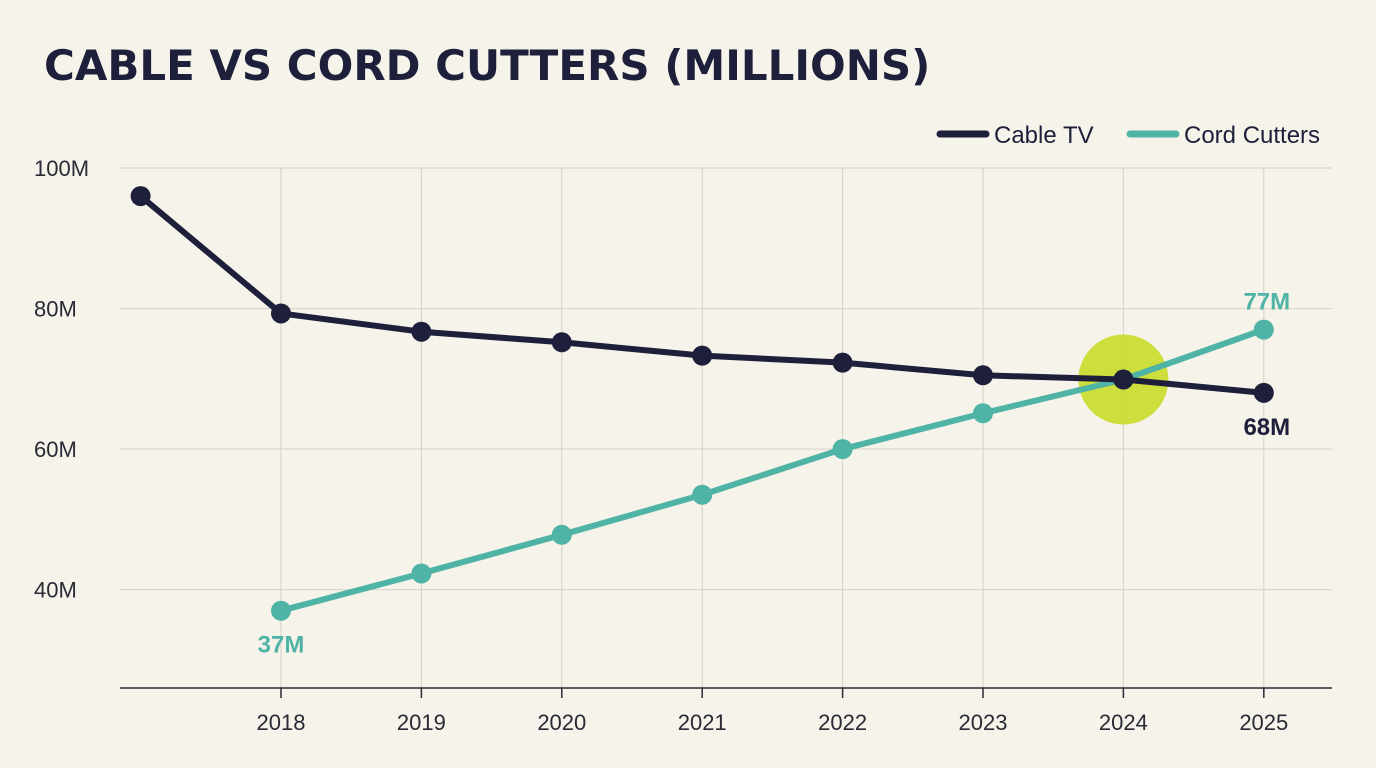 This screenshot has height=768, width=1376. Describe the element at coordinates (1263, 722) in the screenshot. I see `x-tick-label: 2025` at that location.